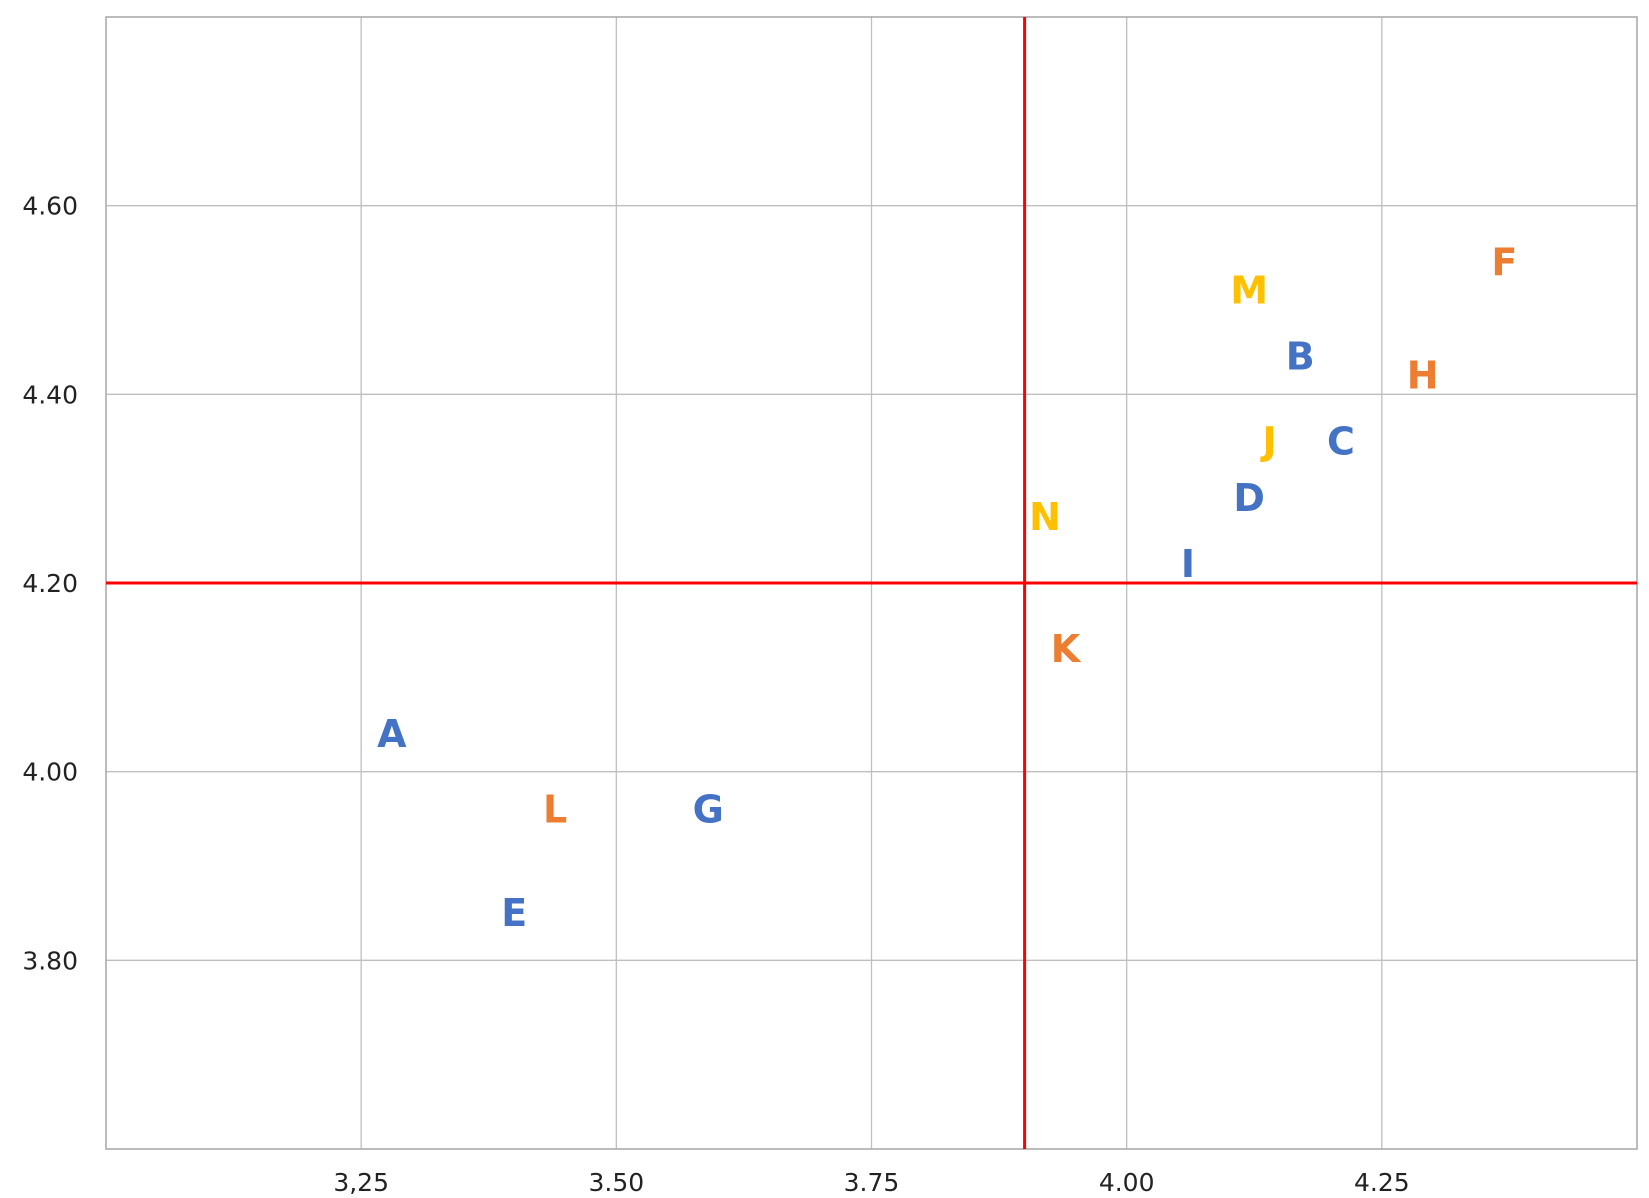 Image resolution: width=1649 pixels, height=1198 pixels. Describe the element at coordinates (1504, 262) in the screenshot. I see `point-label-f: F` at that location.